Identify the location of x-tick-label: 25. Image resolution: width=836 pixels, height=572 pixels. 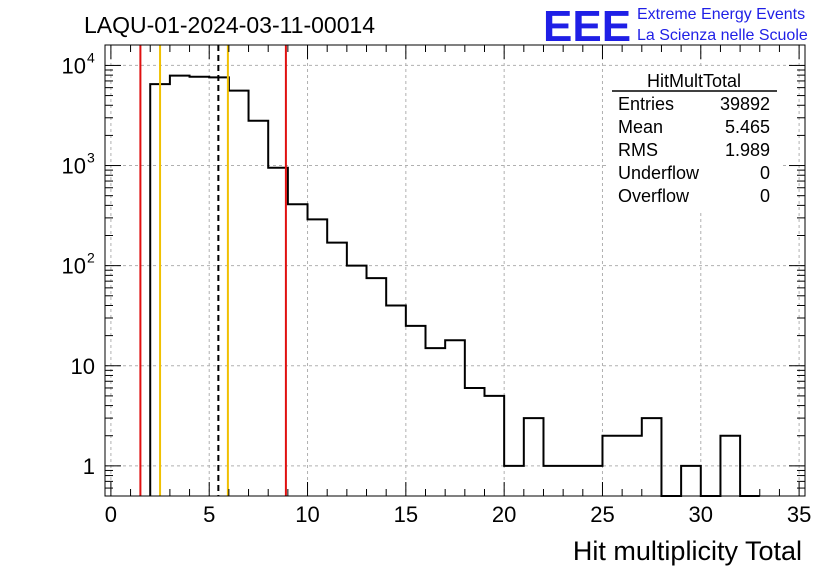
(602, 514).